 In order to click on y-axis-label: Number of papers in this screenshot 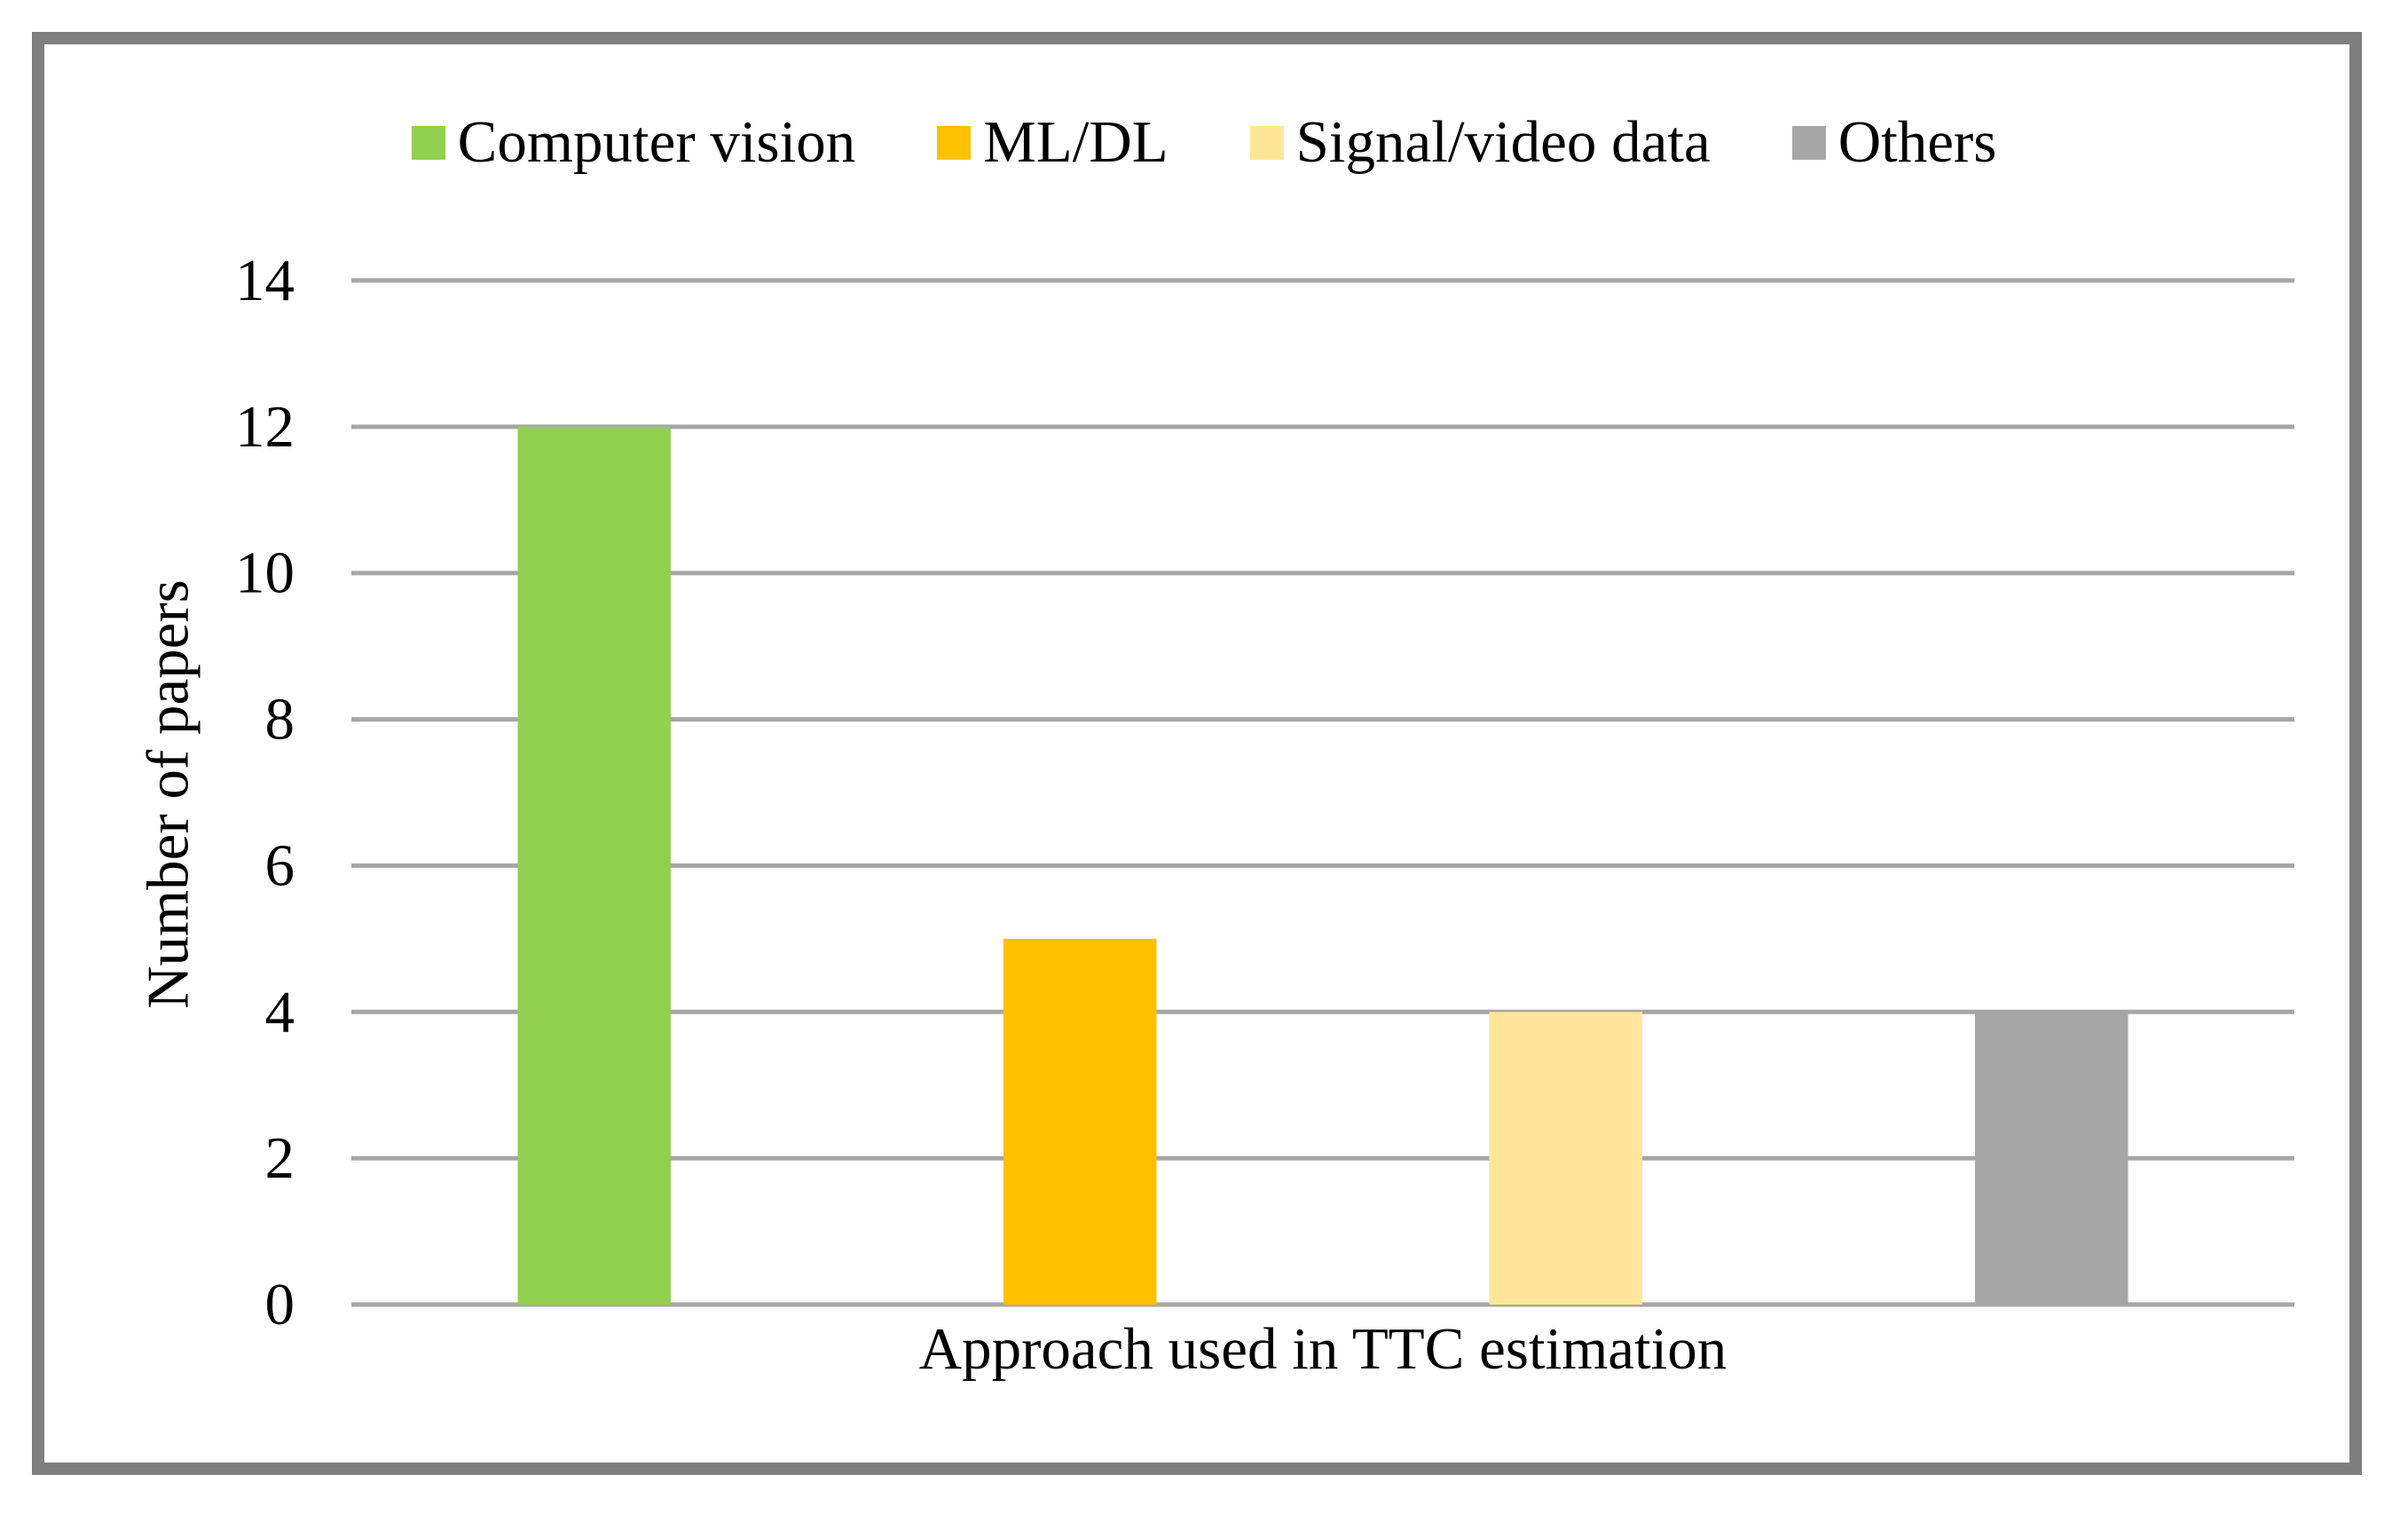, I will do `click(168, 794)`.